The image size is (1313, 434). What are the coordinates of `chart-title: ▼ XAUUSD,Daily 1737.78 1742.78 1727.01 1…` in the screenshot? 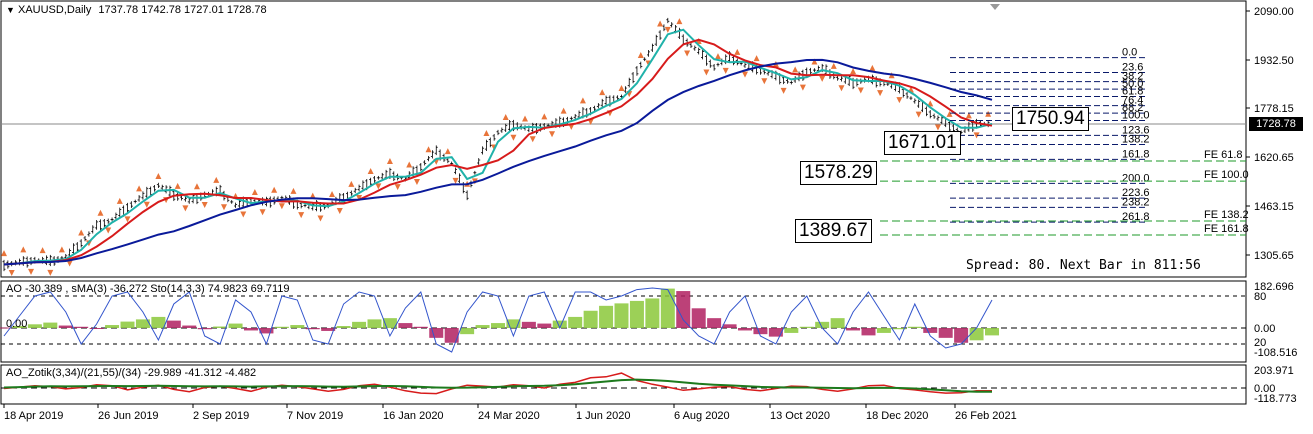 It's located at (136, 10).